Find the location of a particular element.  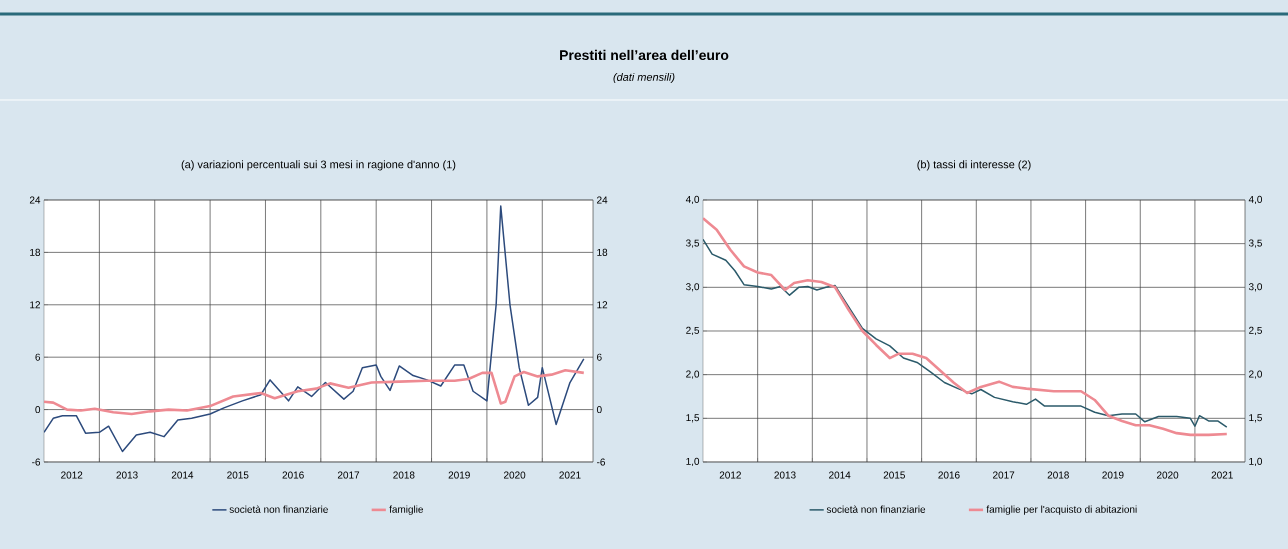

y-tick-label: 3,5 is located at coordinates (693, 243).